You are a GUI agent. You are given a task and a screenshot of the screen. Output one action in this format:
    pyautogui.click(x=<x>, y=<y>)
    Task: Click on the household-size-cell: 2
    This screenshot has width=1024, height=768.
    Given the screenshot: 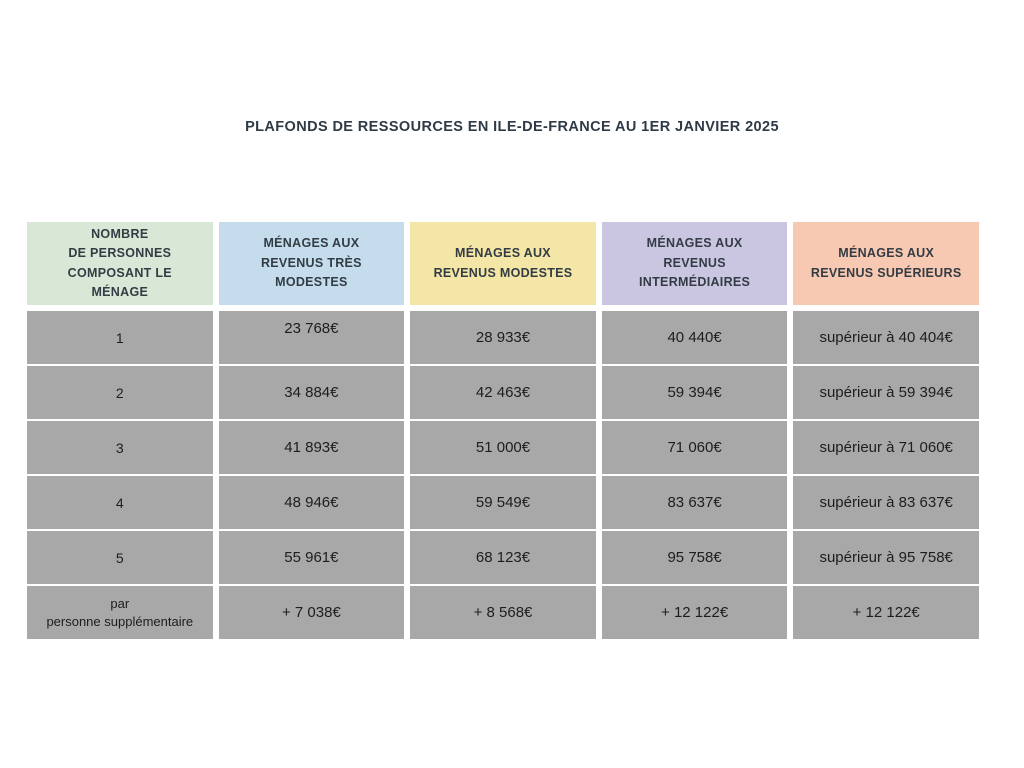 What is the action you would take?
    pyautogui.click(x=120, y=392)
    